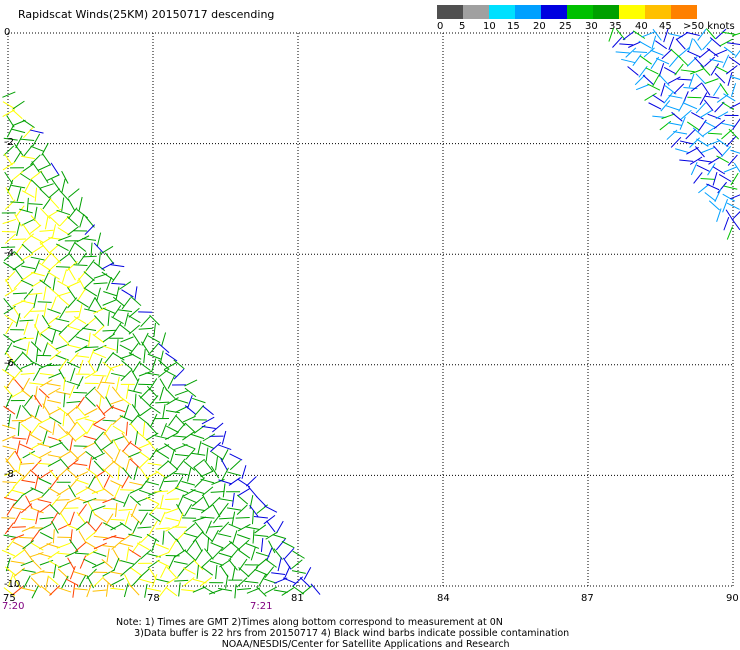 The image size is (740, 650). What do you see at coordinates (9, 474) in the screenshot?
I see `lat-label-minus8: -8` at bounding box center [9, 474].